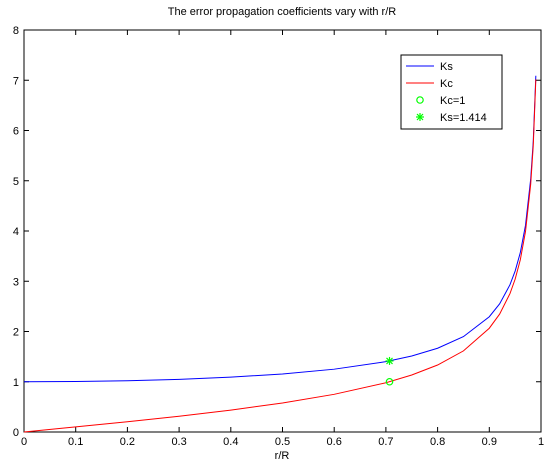 The image size is (550, 473). I want to click on x-axis-title: r/R, so click(282, 456).